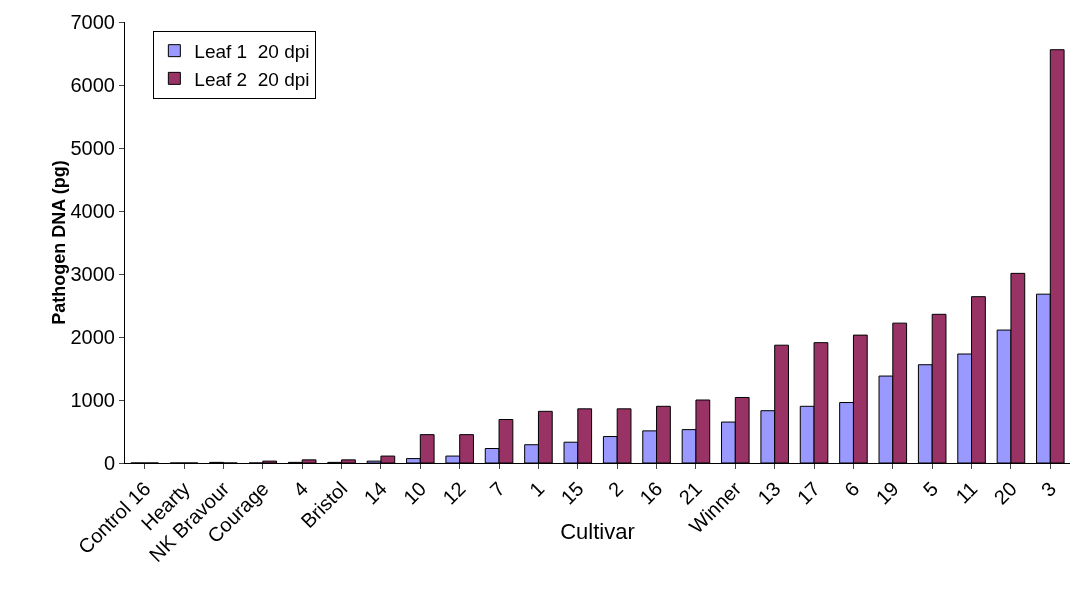  What do you see at coordinates (930, 489) in the screenshot?
I see `x-tick-label: 5` at bounding box center [930, 489].